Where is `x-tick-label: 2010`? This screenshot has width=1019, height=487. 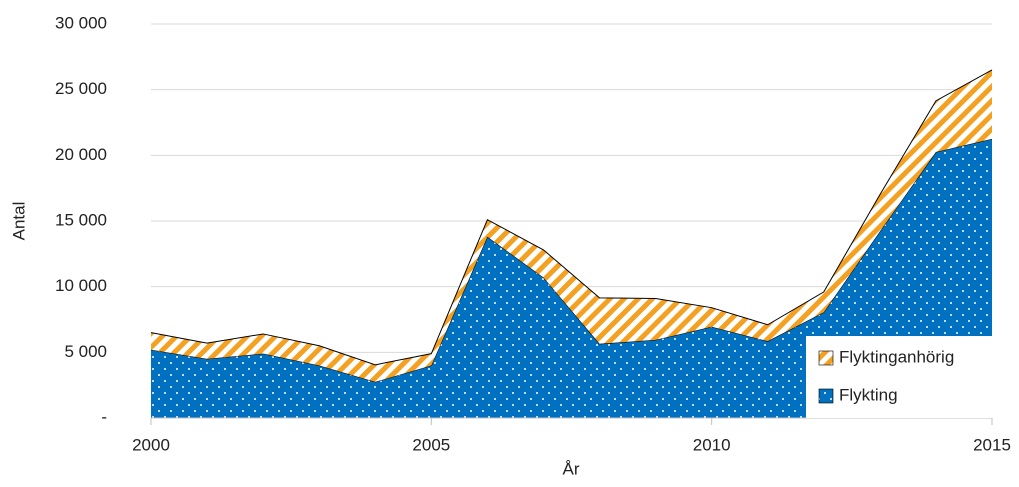
x-tick-label: 2010 is located at coordinates (712, 444).